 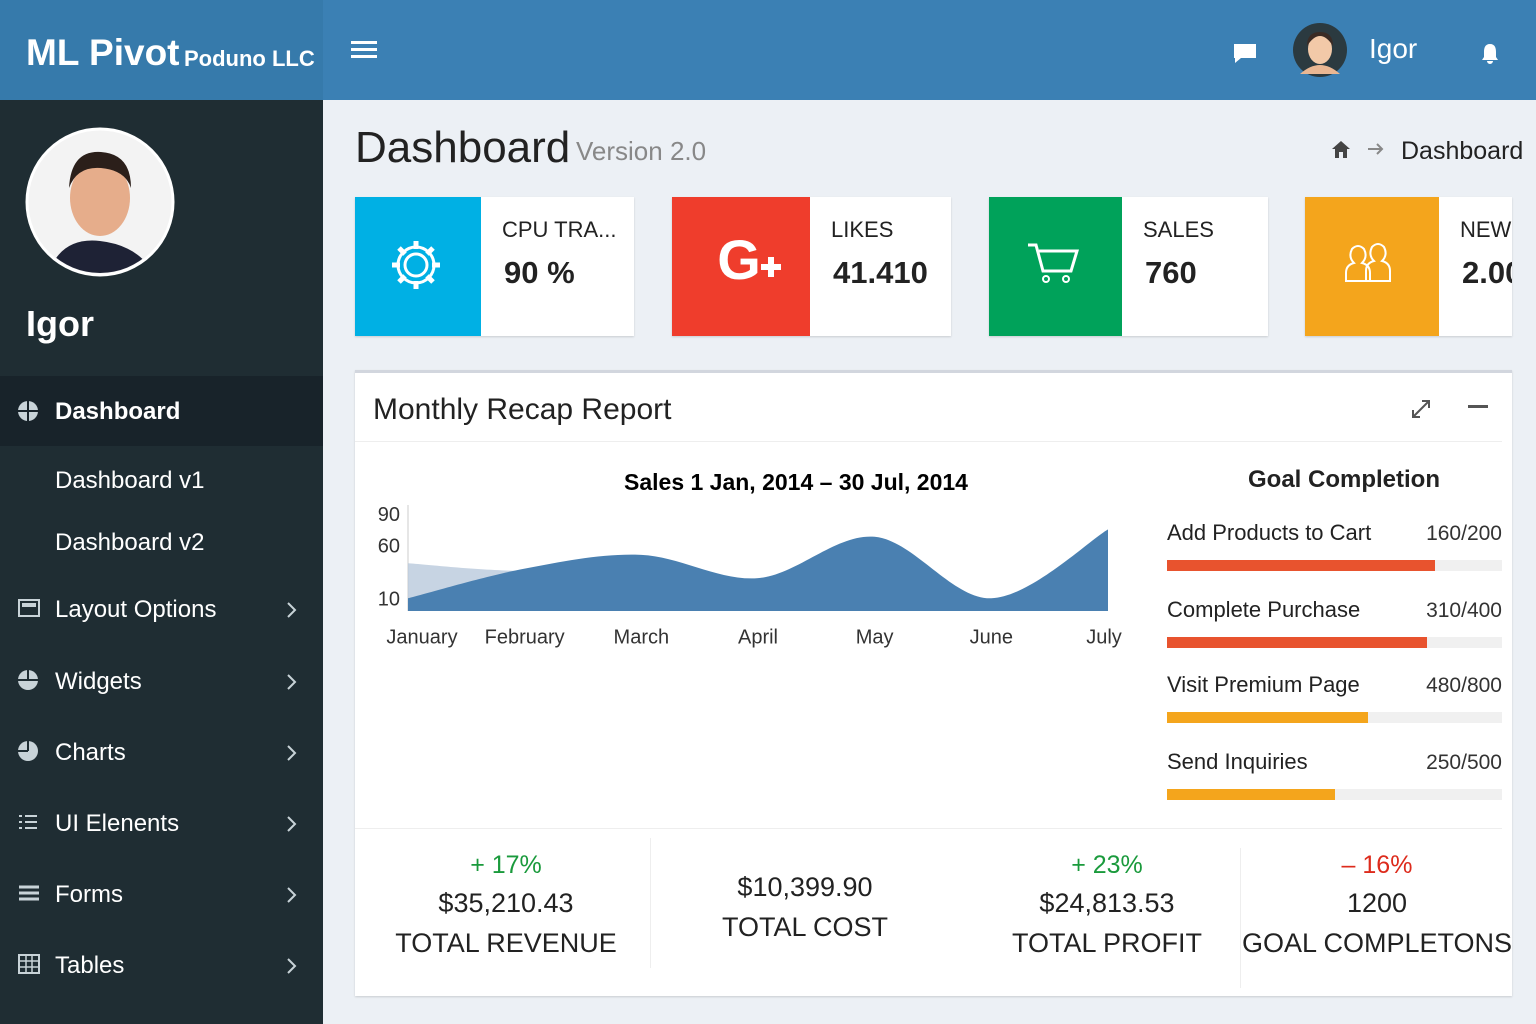 What do you see at coordinates (1104, 637) in the screenshot?
I see `x-tick-label: July` at bounding box center [1104, 637].